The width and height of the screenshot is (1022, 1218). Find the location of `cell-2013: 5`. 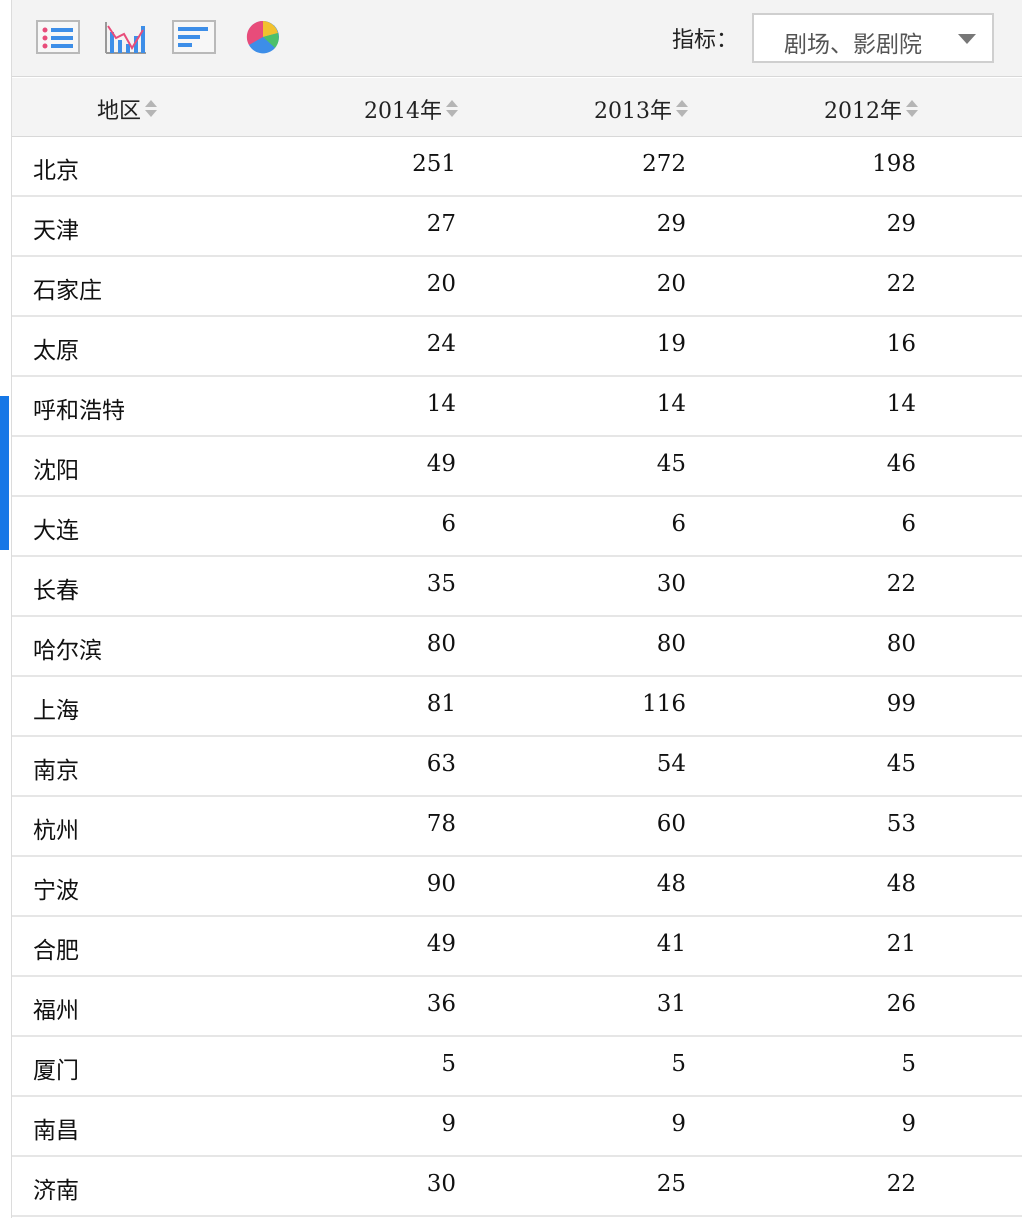

cell-2013: 5 is located at coordinates (678, 1064).